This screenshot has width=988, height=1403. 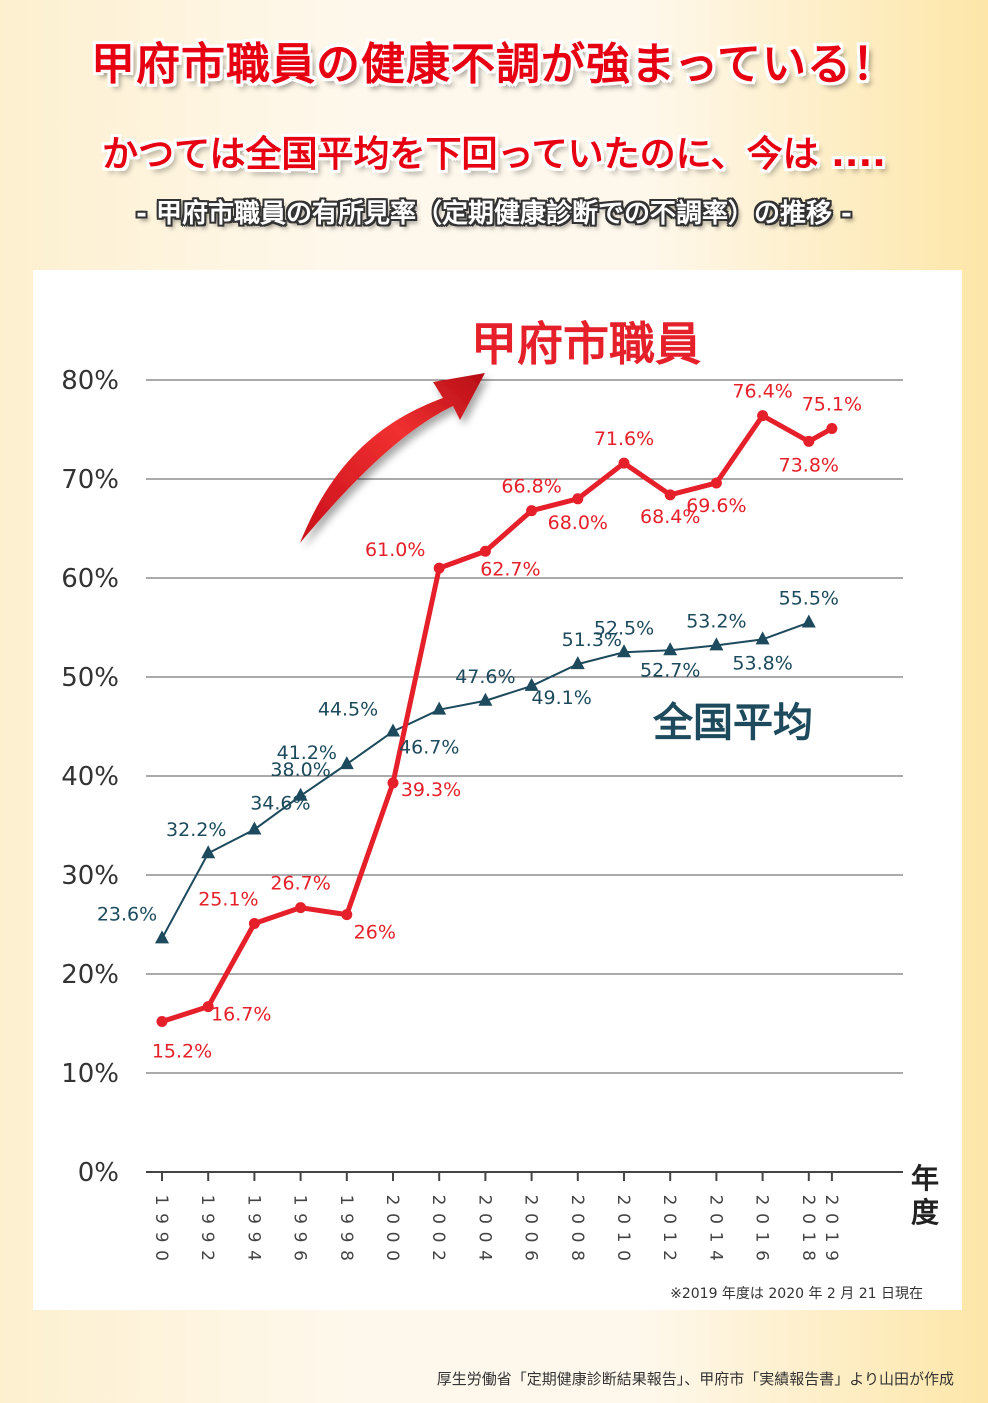 What do you see at coordinates (695, 1379) in the screenshot?
I see `source-credit: 厚生労働省「定期健康診断結果報告」、甲府市「実績報告書」より山田が作成` at bounding box center [695, 1379].